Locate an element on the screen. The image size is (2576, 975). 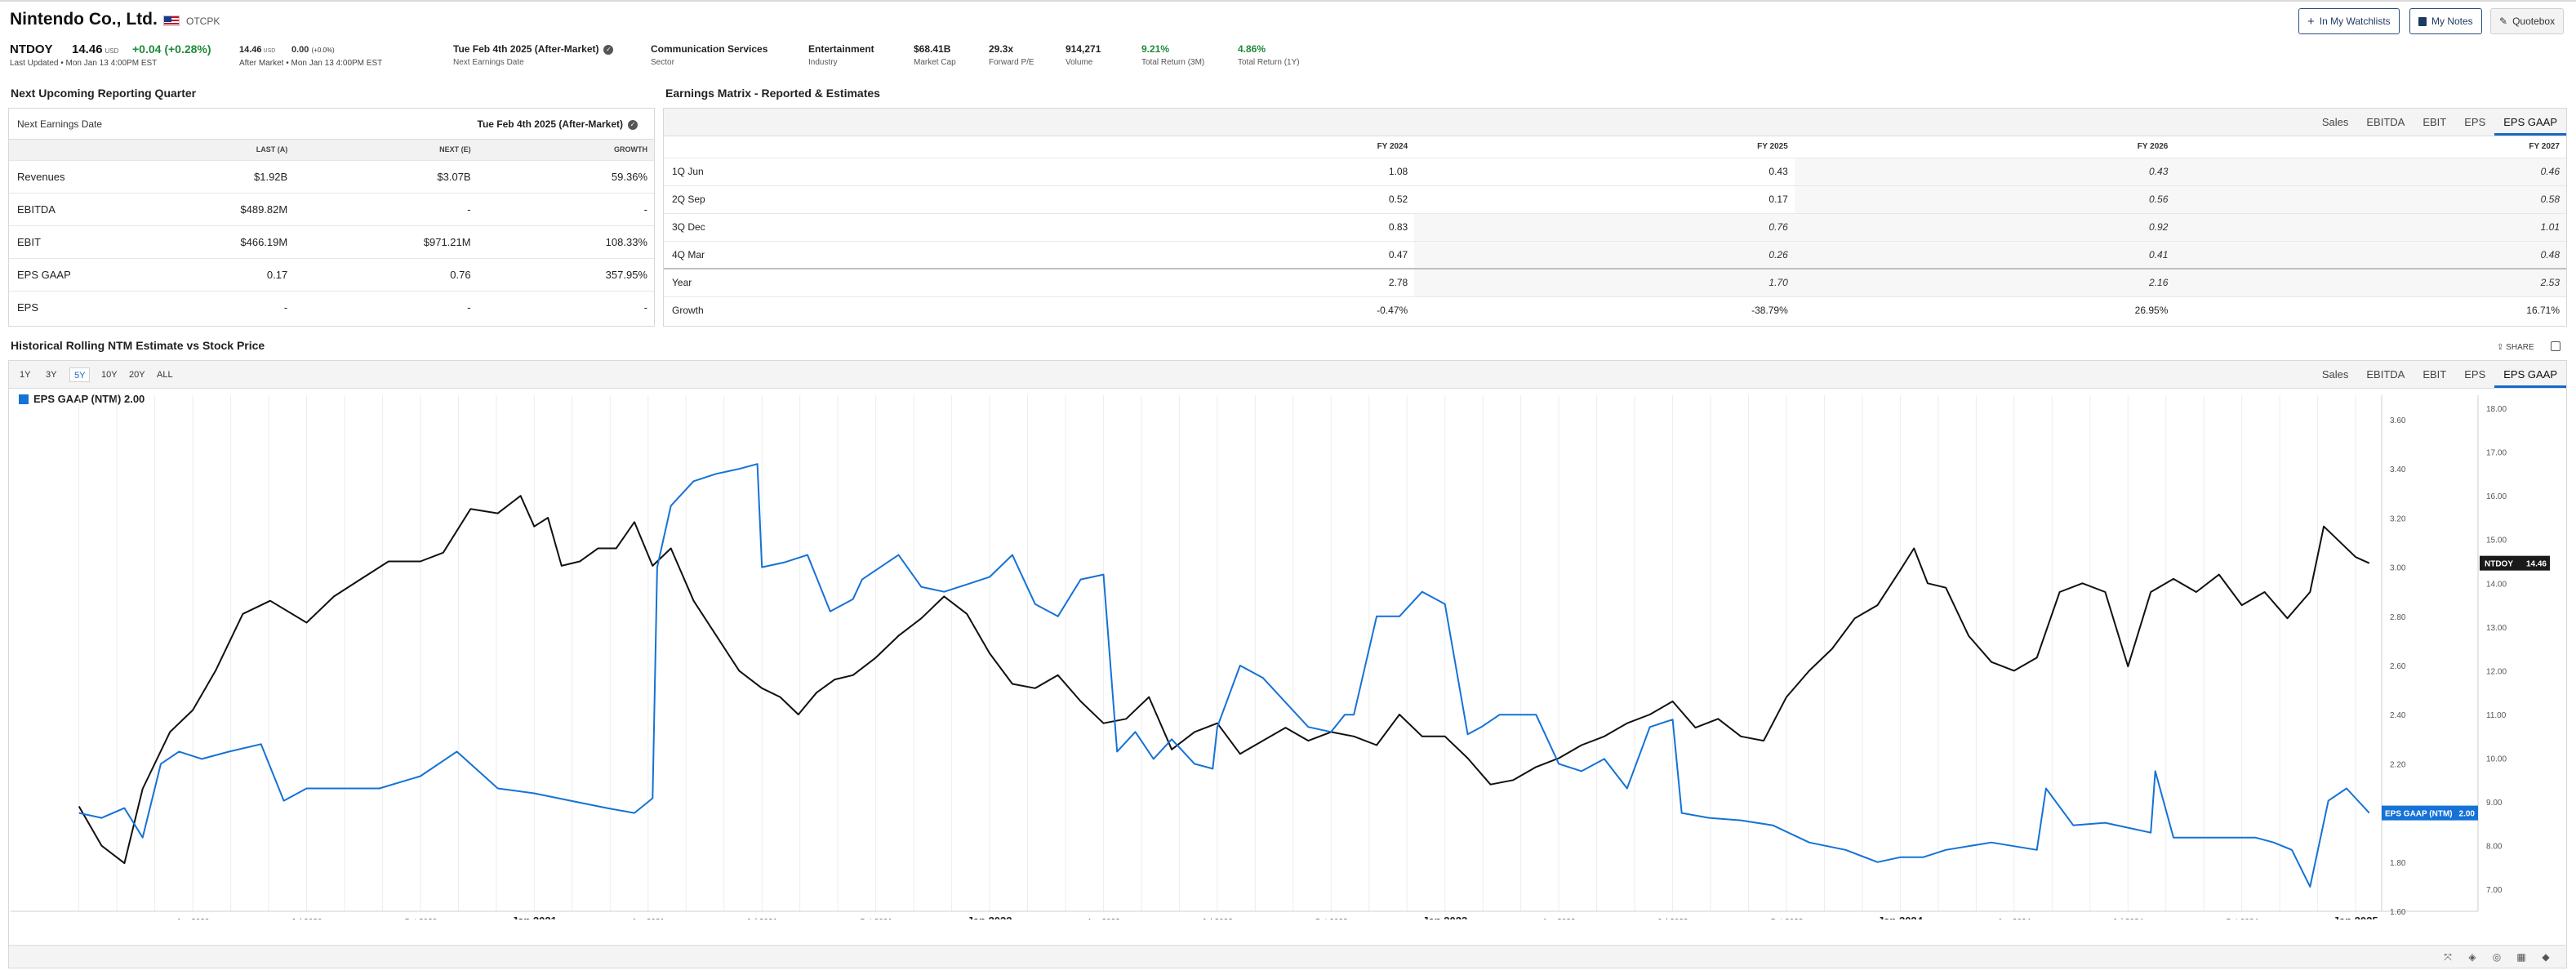
table-row: Growth -0.47% -38.79% 26.95% 16.71% is located at coordinates (1615, 310).